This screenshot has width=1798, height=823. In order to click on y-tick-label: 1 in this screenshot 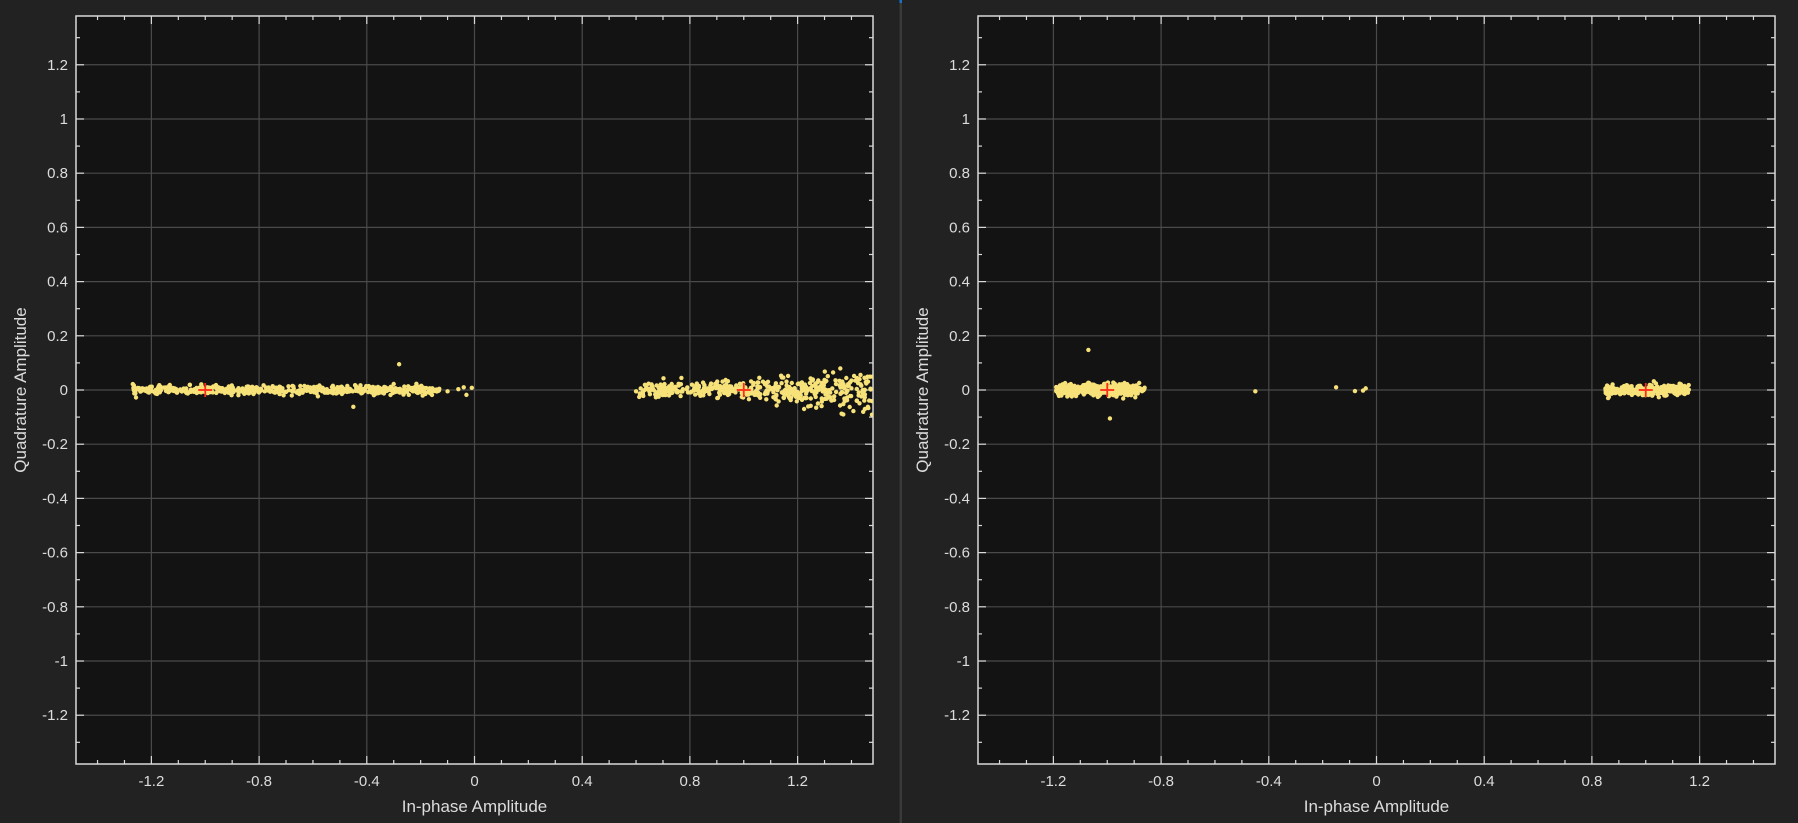, I will do `click(966, 119)`.